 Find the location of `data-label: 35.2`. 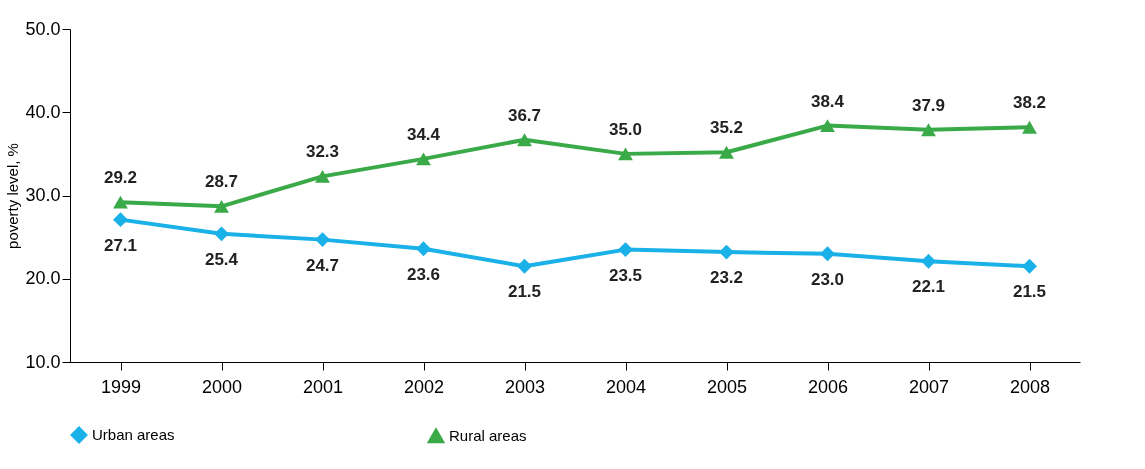

data-label: 35.2 is located at coordinates (726, 128).